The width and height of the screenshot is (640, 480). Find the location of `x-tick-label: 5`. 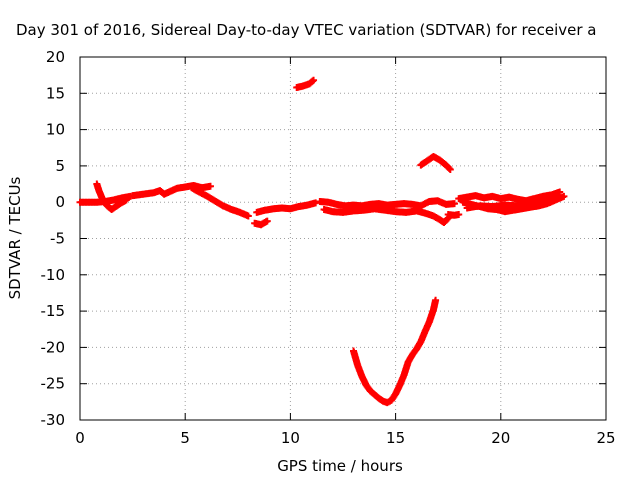

x-tick-label: 5 is located at coordinates (185, 438).